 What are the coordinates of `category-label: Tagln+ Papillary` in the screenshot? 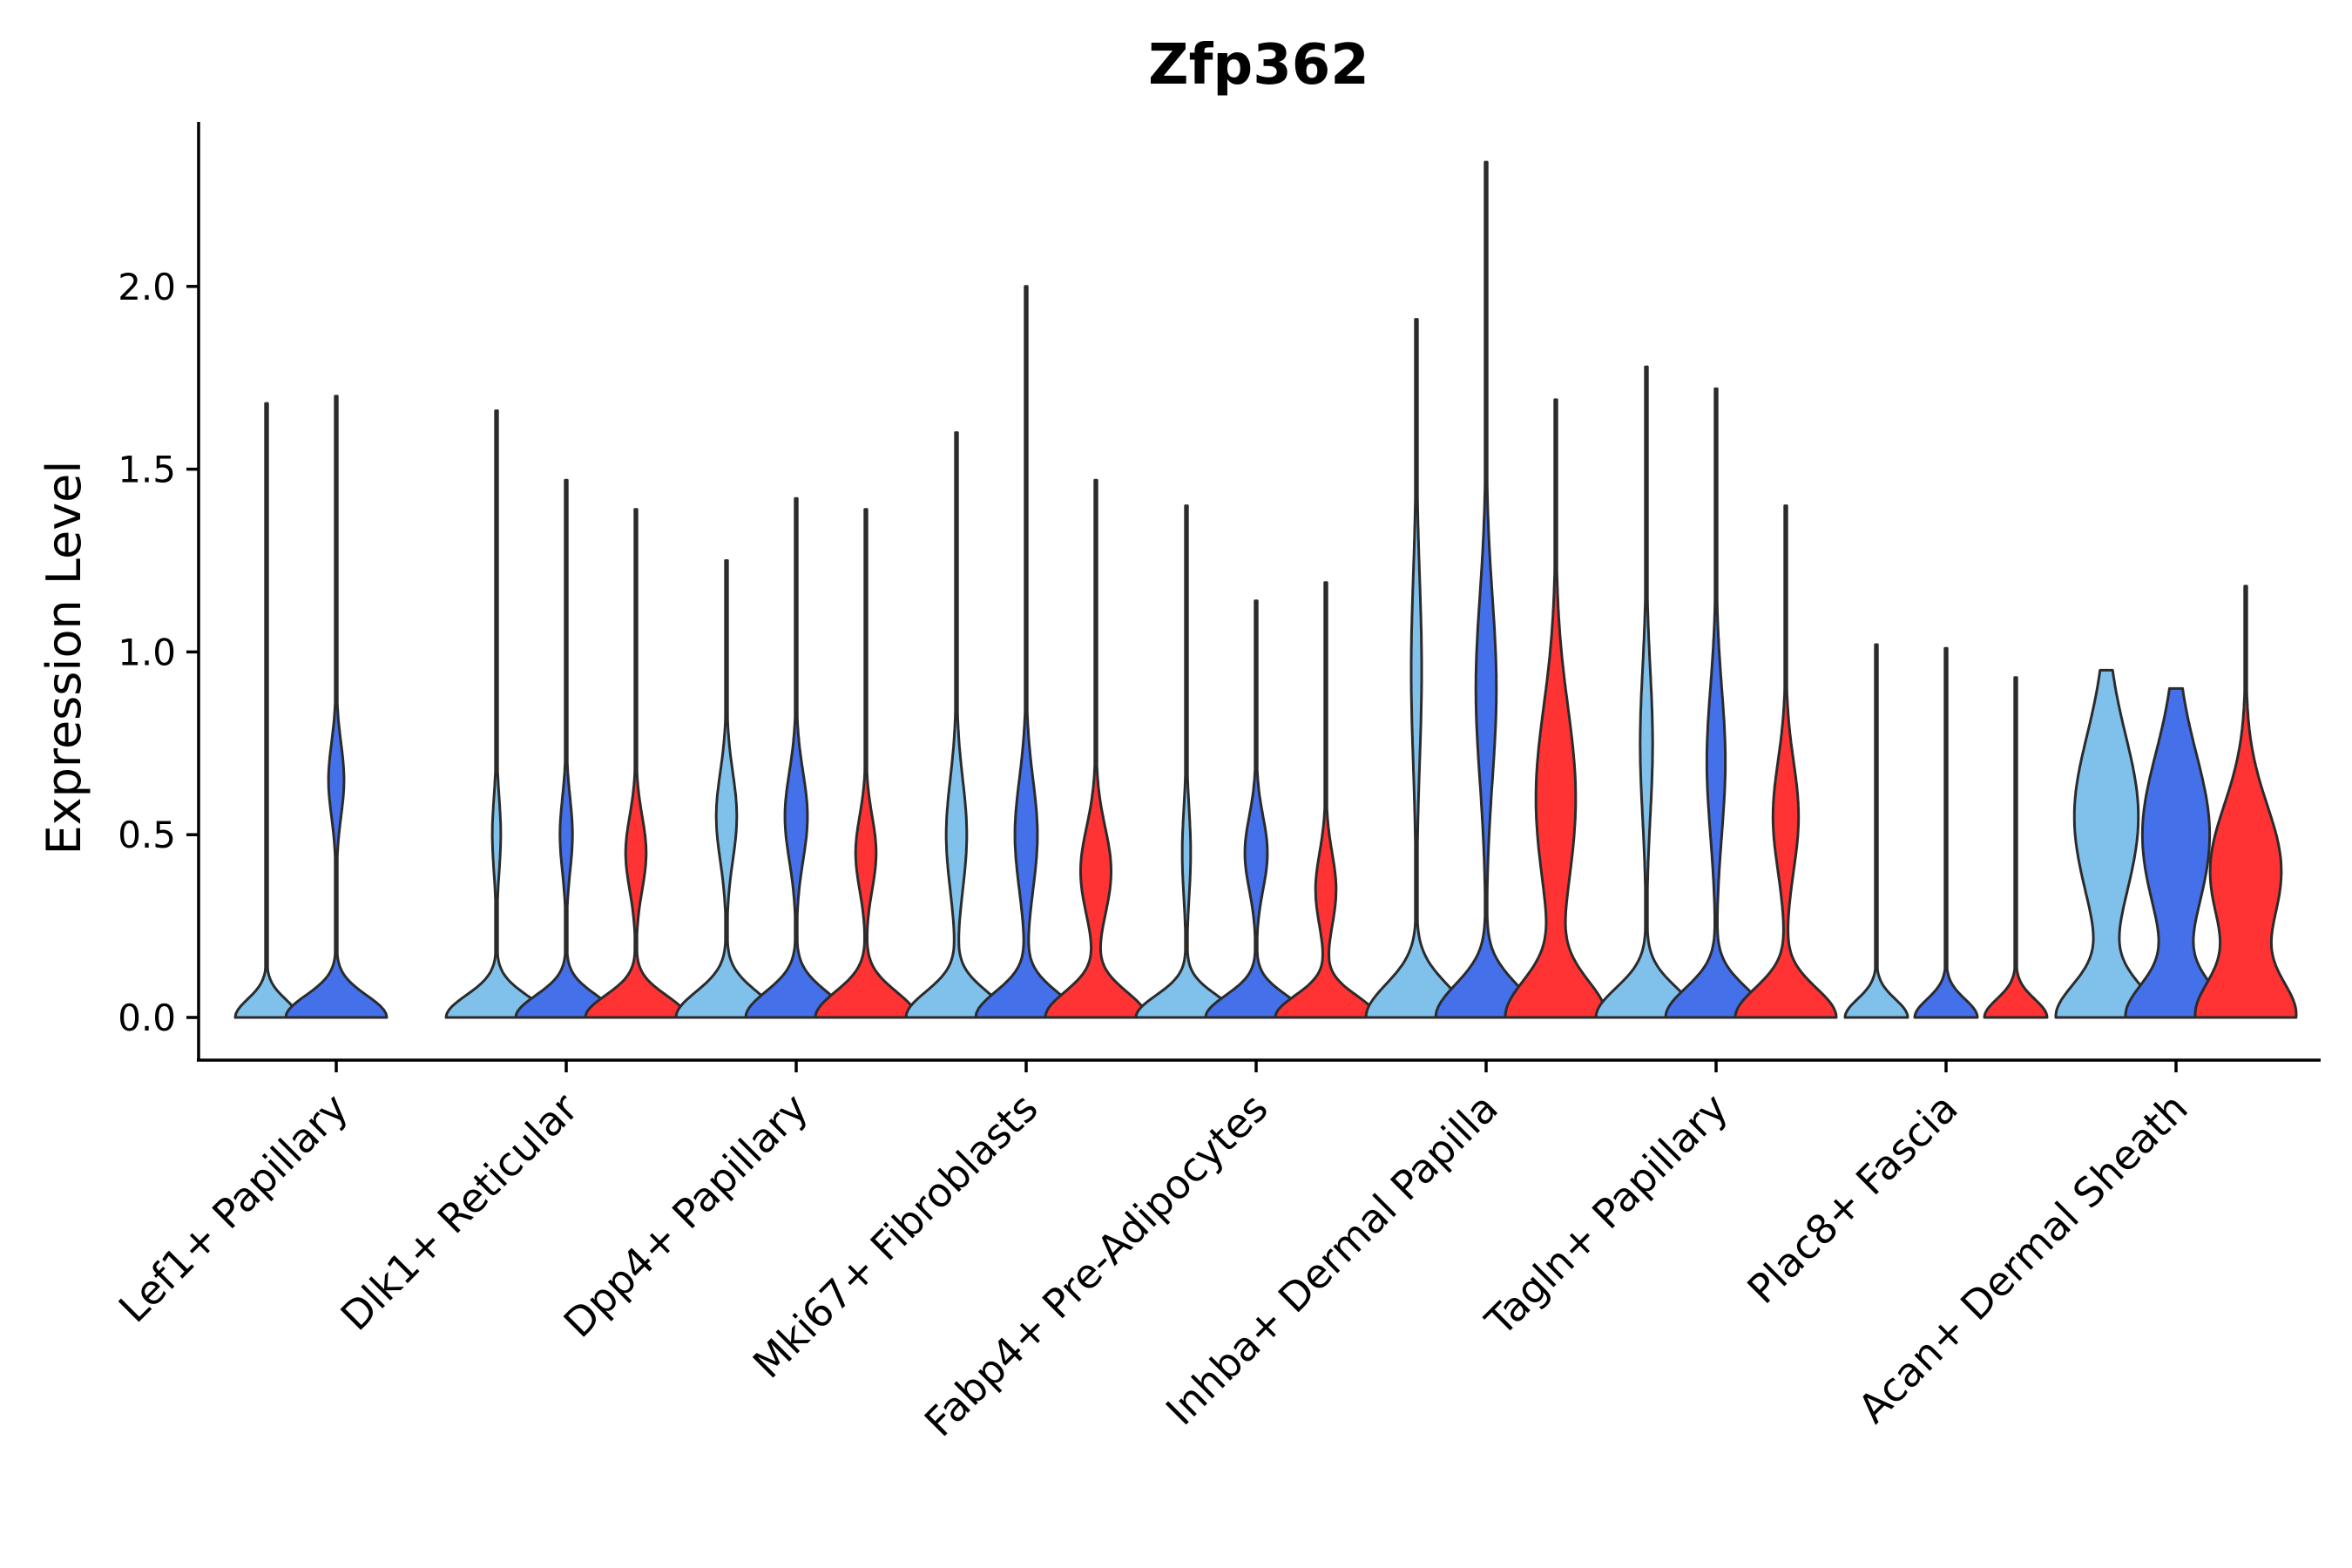 It's located at (1606, 1215).